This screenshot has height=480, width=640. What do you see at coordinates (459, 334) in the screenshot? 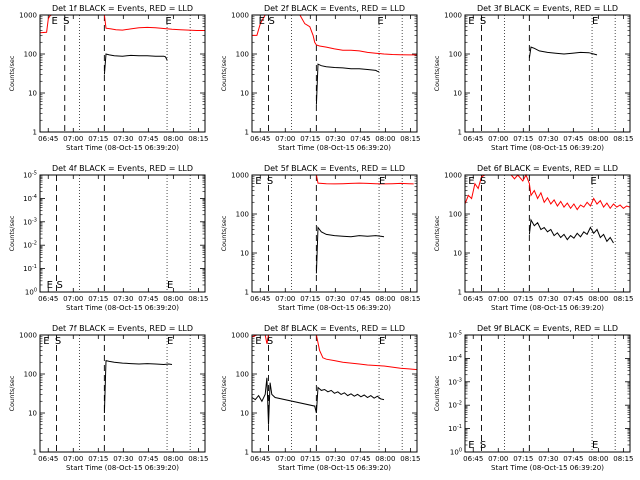
I see `tick-exponent: -5` at bounding box center [459, 334].